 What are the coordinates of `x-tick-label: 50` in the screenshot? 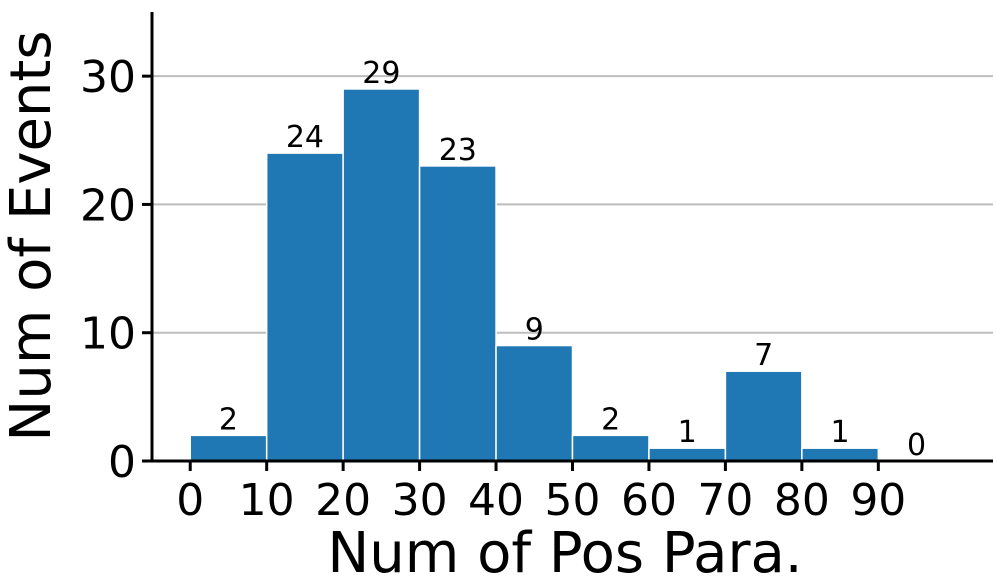 It's located at (573, 500).